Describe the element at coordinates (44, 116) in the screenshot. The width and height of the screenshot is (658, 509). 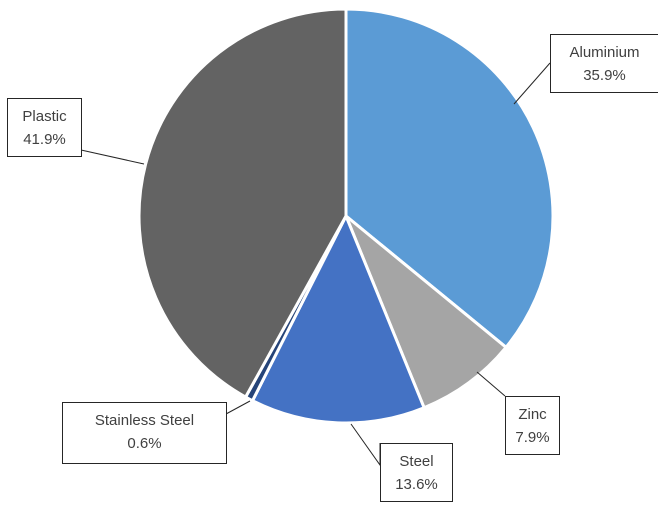
I see `data-label-category: Plastic` at that location.